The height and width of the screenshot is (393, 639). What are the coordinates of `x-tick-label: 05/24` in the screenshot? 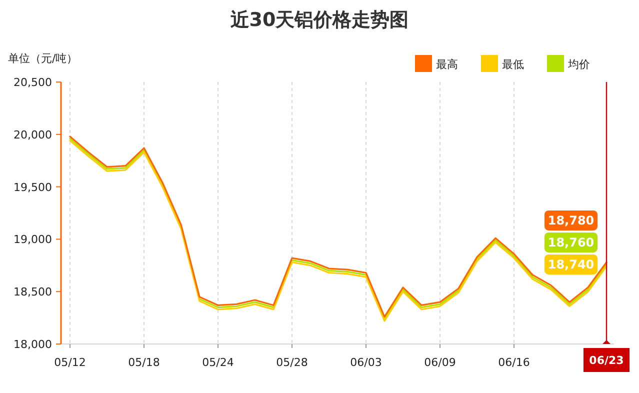 It's located at (218, 362).